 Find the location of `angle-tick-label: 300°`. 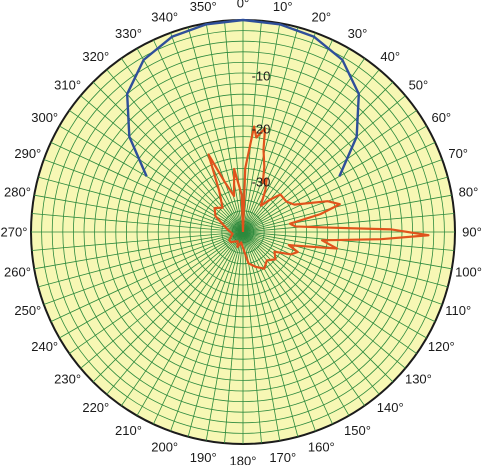

angle-tick-label: 300° is located at coordinates (44, 117).